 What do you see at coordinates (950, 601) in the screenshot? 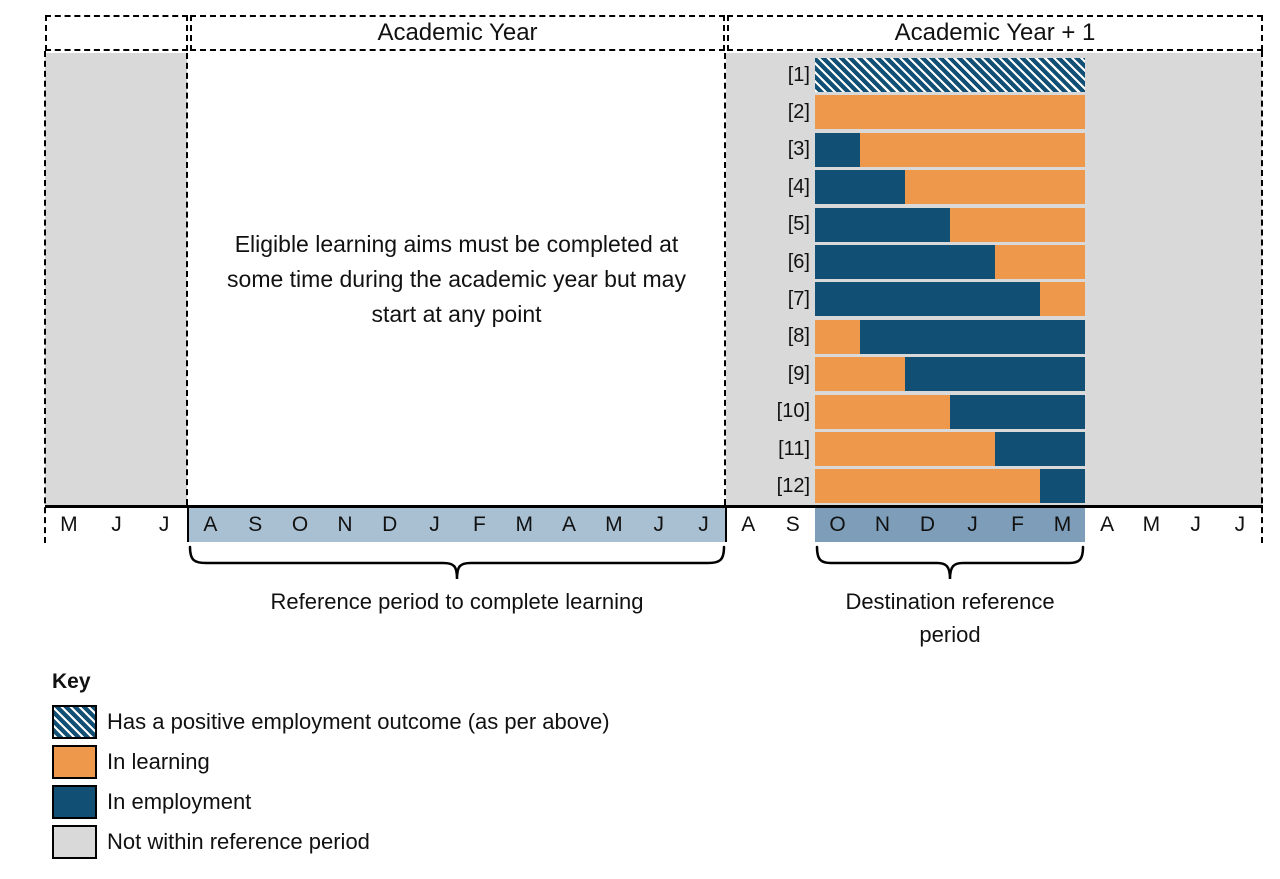
I see `destination-period-label-line: Destination reference` at bounding box center [950, 601].